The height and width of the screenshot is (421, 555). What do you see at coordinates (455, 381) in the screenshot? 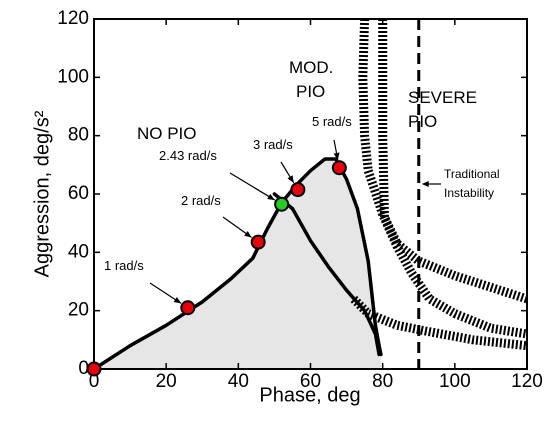
I see `x-tick-label: 100` at bounding box center [455, 381].